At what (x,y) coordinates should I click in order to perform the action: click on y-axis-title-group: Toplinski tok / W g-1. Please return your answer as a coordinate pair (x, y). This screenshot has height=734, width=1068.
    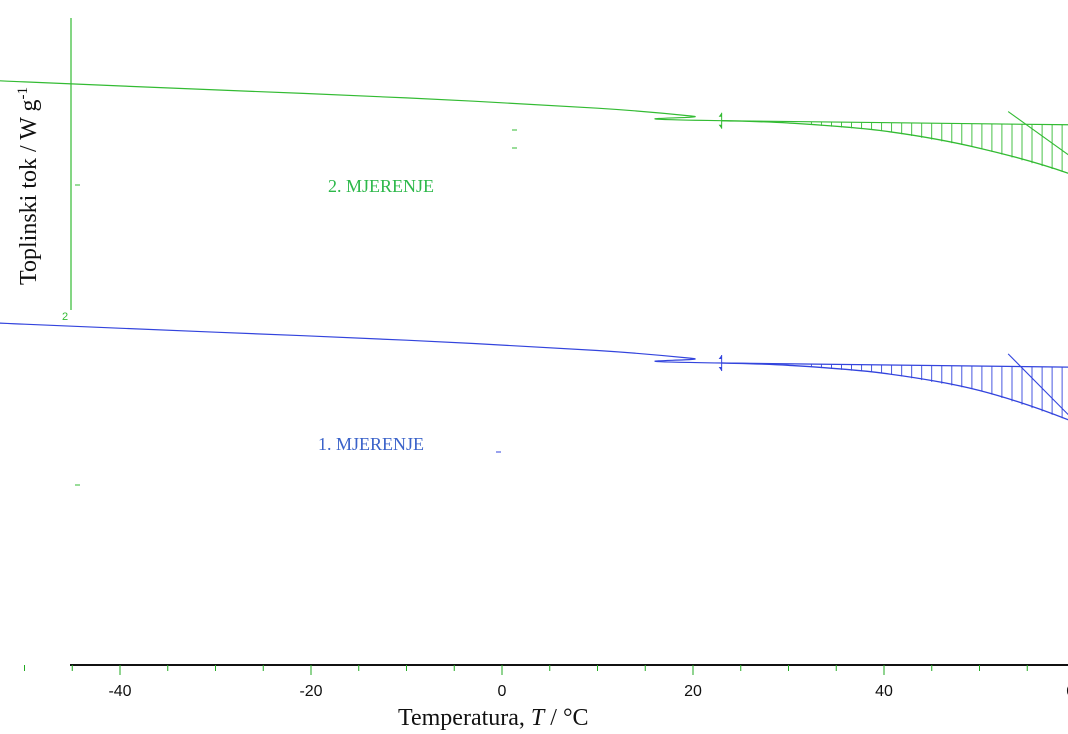
    Looking at the image, I should click on (28, 186).